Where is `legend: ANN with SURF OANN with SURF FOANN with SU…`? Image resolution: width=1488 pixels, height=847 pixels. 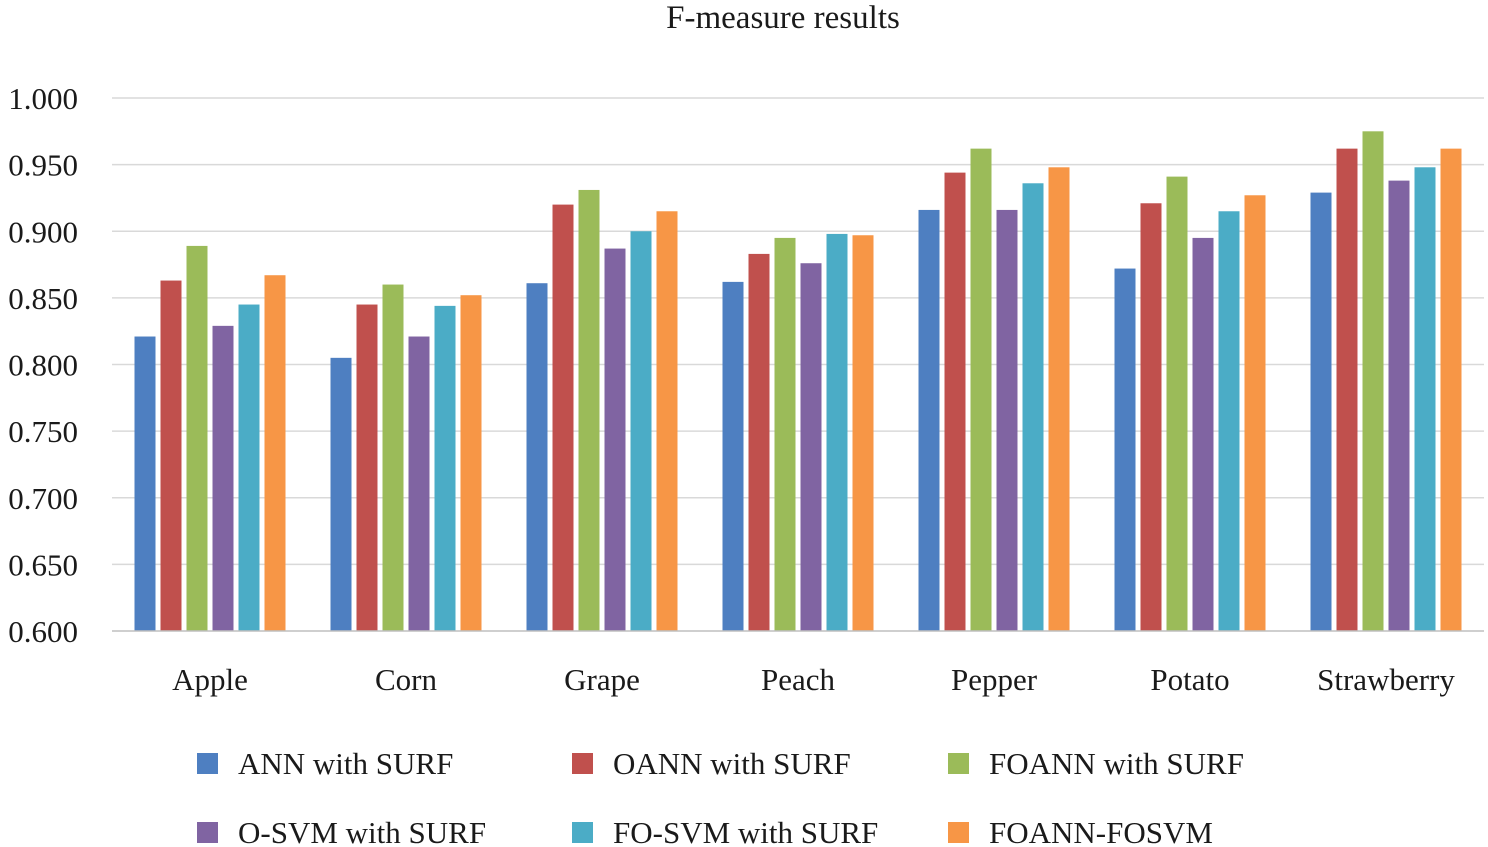 legend: ANN with SURF OANN with SURF FOANN with SU… is located at coordinates (720, 796).